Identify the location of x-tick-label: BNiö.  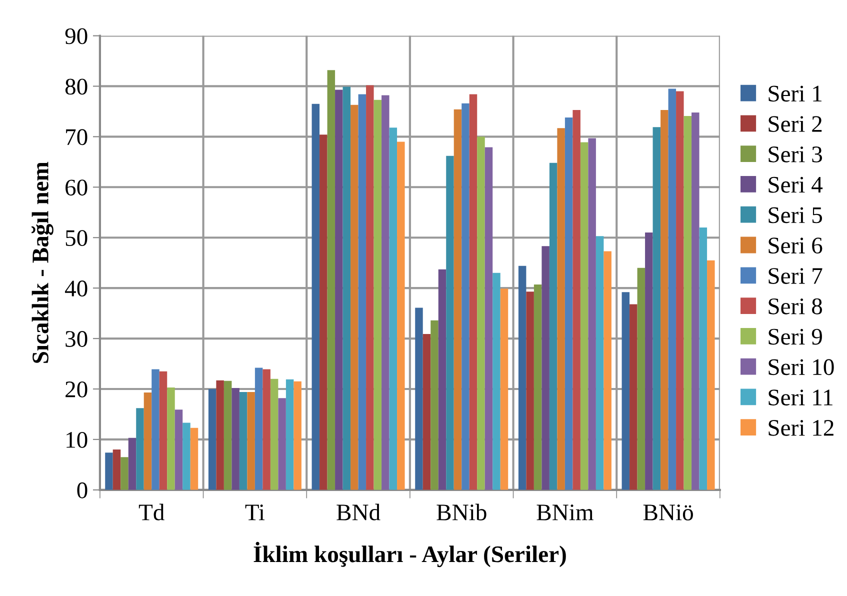
(668, 512).